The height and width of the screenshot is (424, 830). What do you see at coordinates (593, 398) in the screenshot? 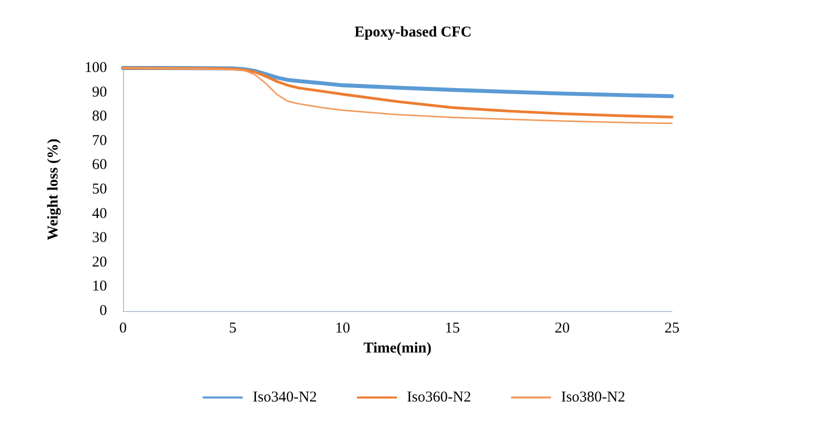
I see `legend-label: Iso380-N2` at bounding box center [593, 398].